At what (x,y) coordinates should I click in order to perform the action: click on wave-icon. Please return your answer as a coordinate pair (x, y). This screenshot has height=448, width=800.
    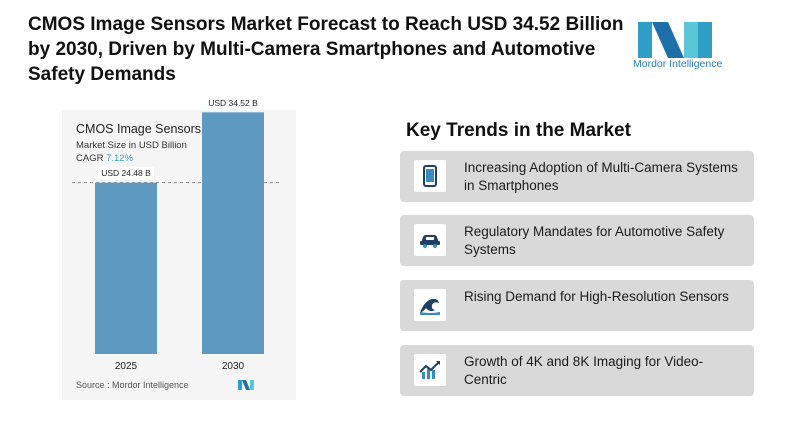
    Looking at the image, I should click on (430, 306).